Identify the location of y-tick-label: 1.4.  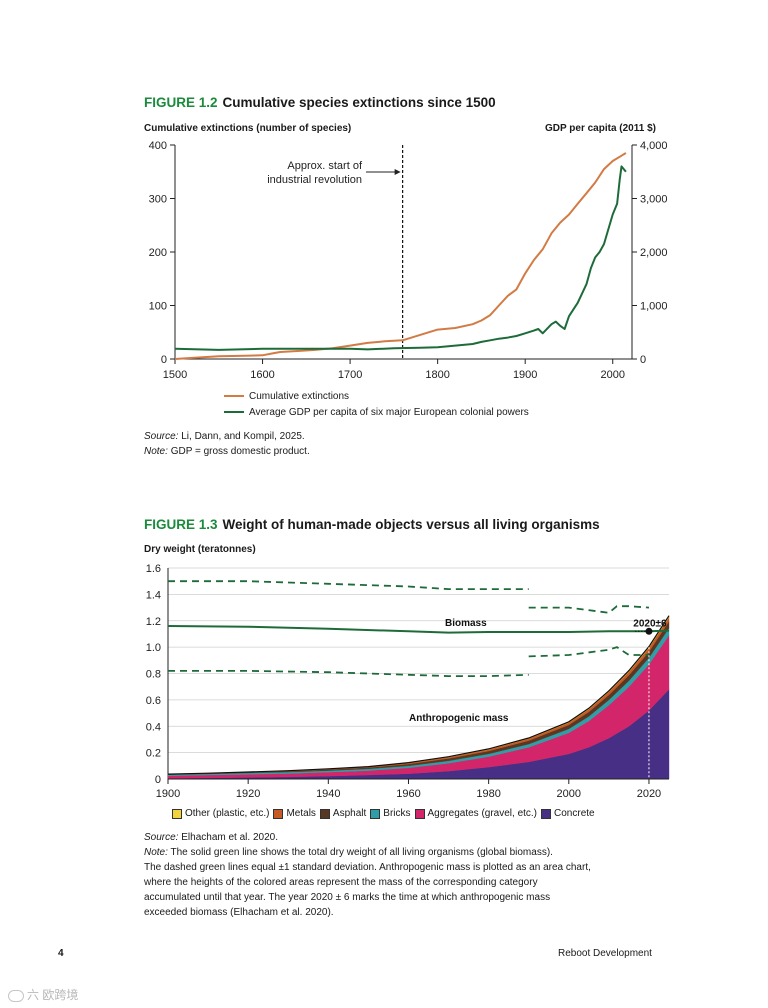
(153, 595).